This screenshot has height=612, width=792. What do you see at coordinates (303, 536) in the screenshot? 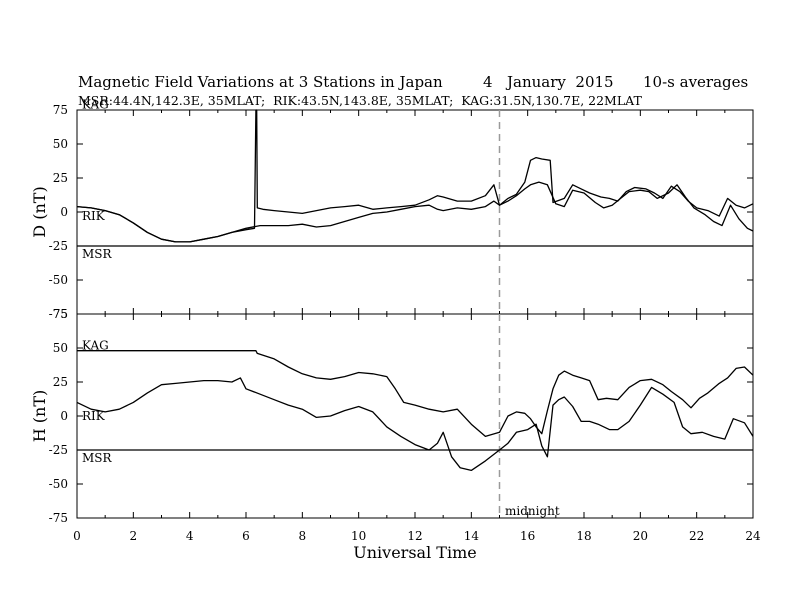
I see `xtick-label: 8` at bounding box center [303, 536].